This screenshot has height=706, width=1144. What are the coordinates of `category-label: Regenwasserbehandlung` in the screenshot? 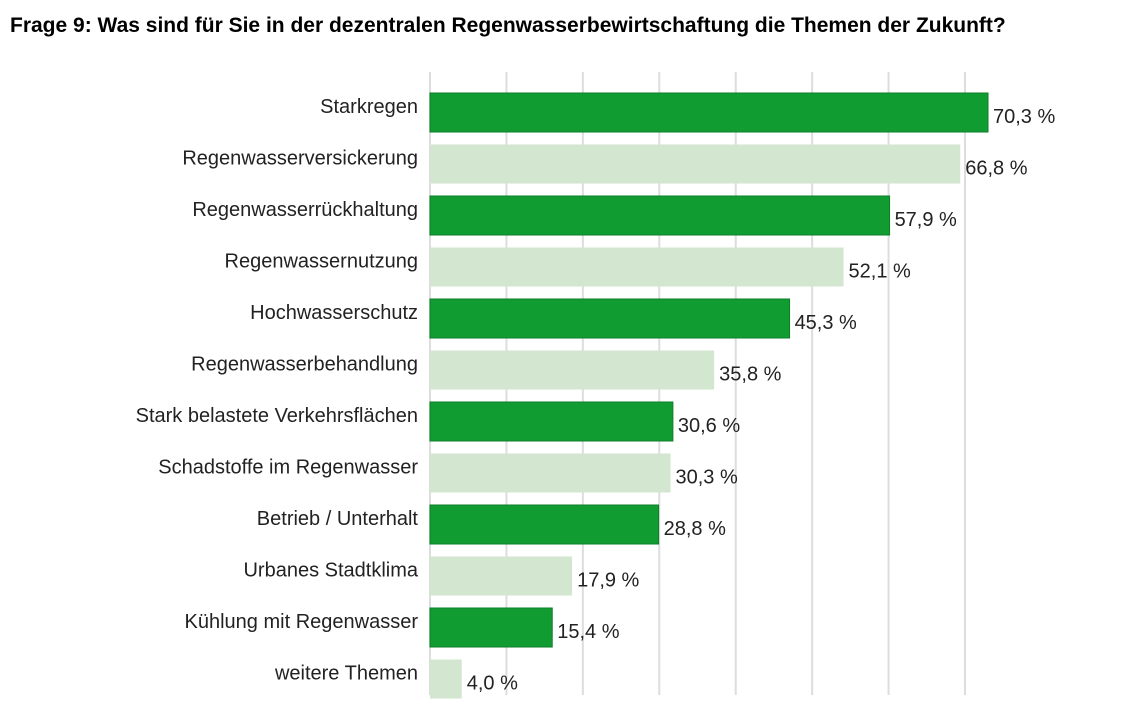 It's located at (304, 365).